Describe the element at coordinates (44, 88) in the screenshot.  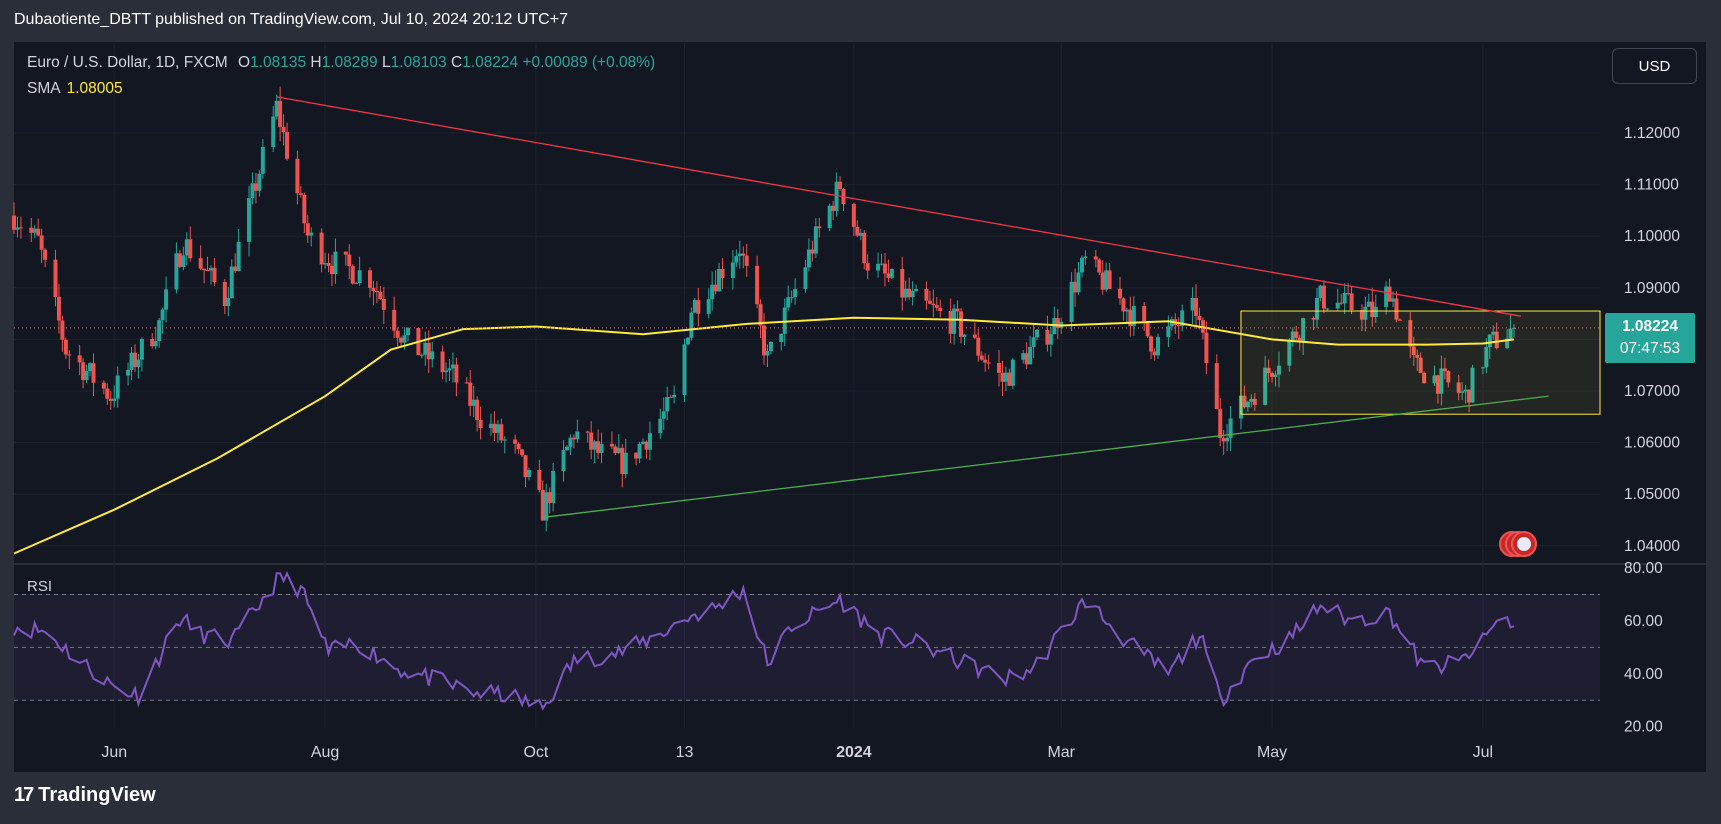
I see `sma-label: SMA` at that location.